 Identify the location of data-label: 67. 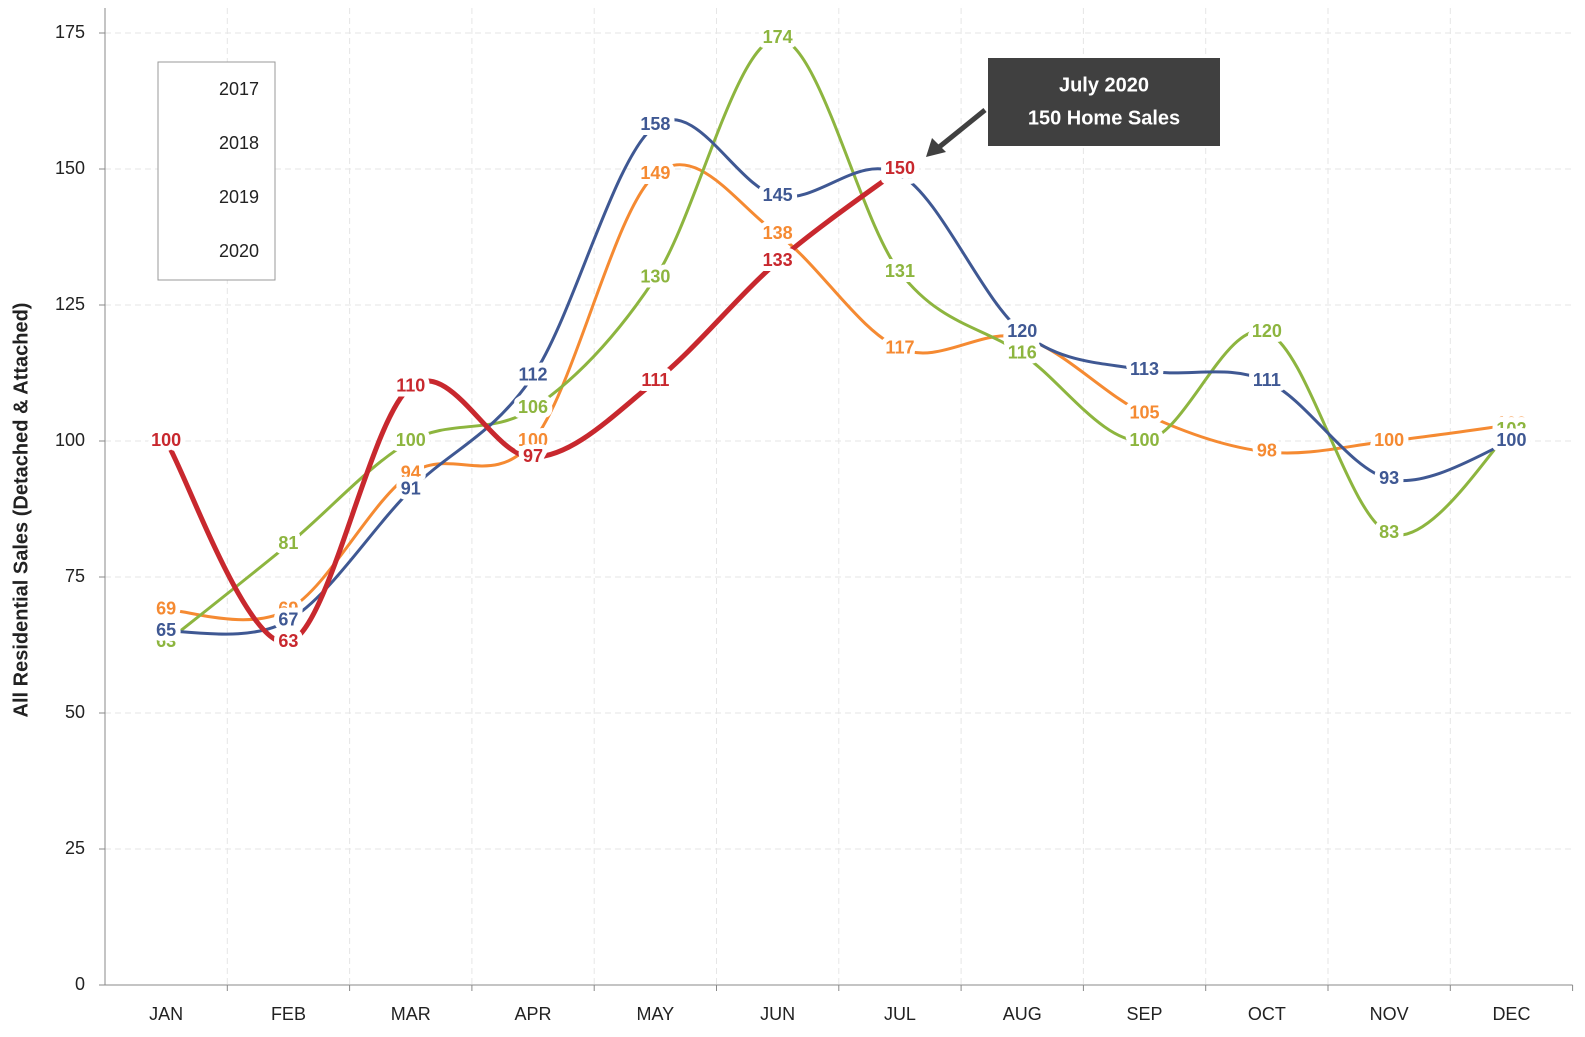
(288, 619).